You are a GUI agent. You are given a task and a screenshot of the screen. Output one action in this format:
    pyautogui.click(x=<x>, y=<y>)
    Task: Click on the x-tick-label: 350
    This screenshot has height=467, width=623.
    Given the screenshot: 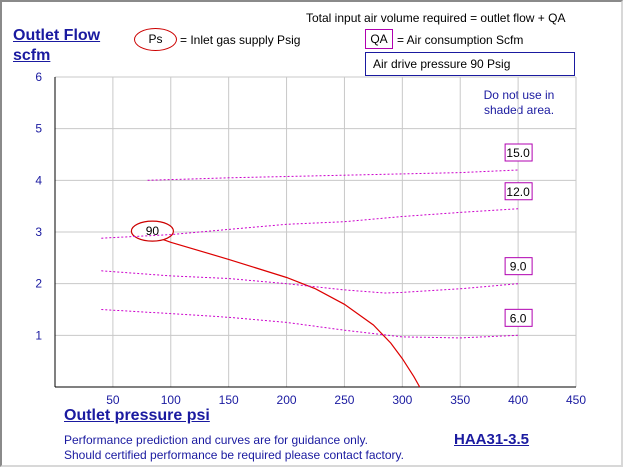 What is the action you would take?
    pyautogui.click(x=460, y=400)
    